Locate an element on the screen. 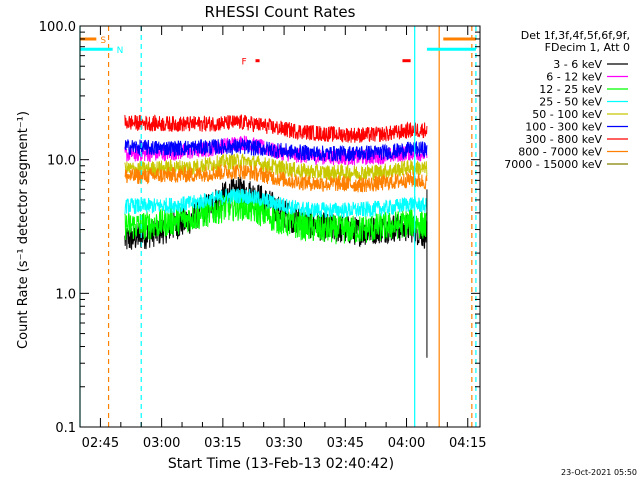  legend-label-1: 6 - 12 keV is located at coordinates (574, 77).